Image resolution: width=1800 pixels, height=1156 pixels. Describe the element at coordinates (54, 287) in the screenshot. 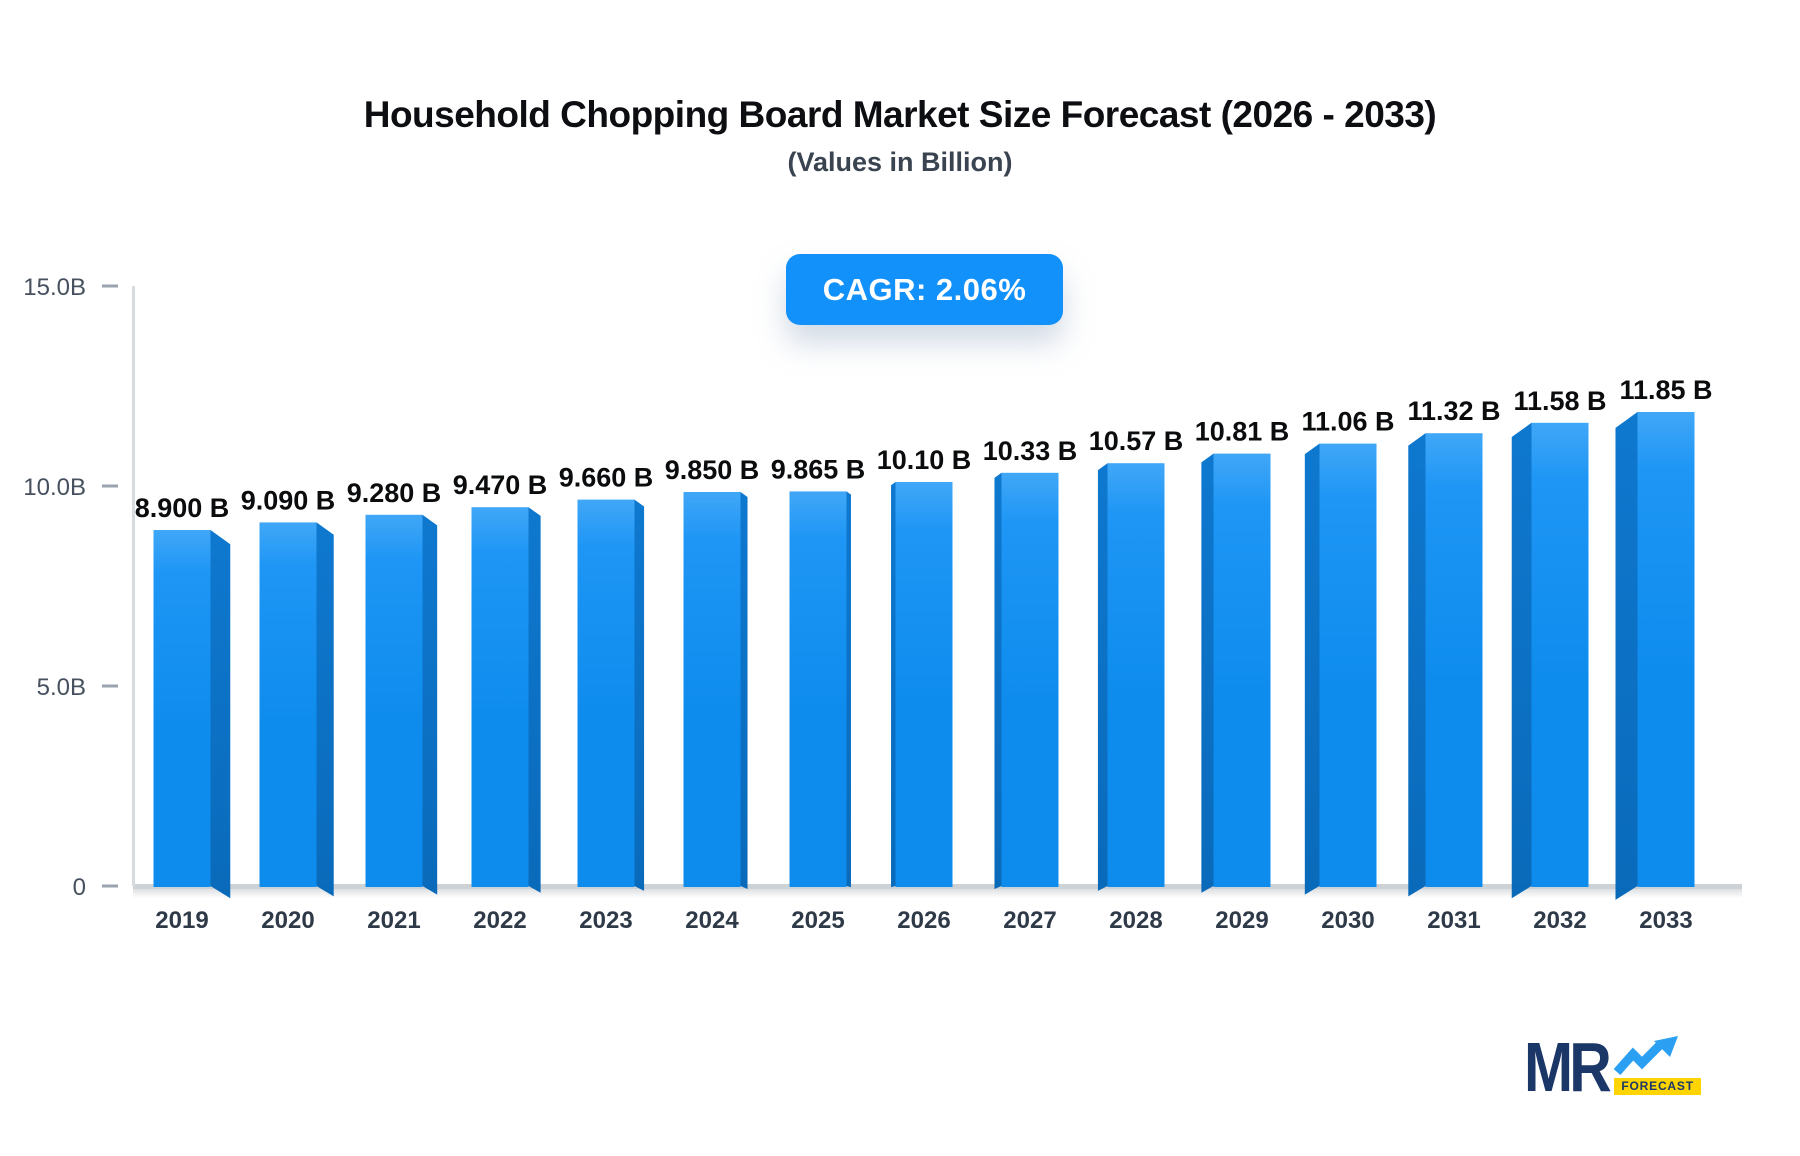

I see `y-axis-tick-label: 15.0B` at that location.